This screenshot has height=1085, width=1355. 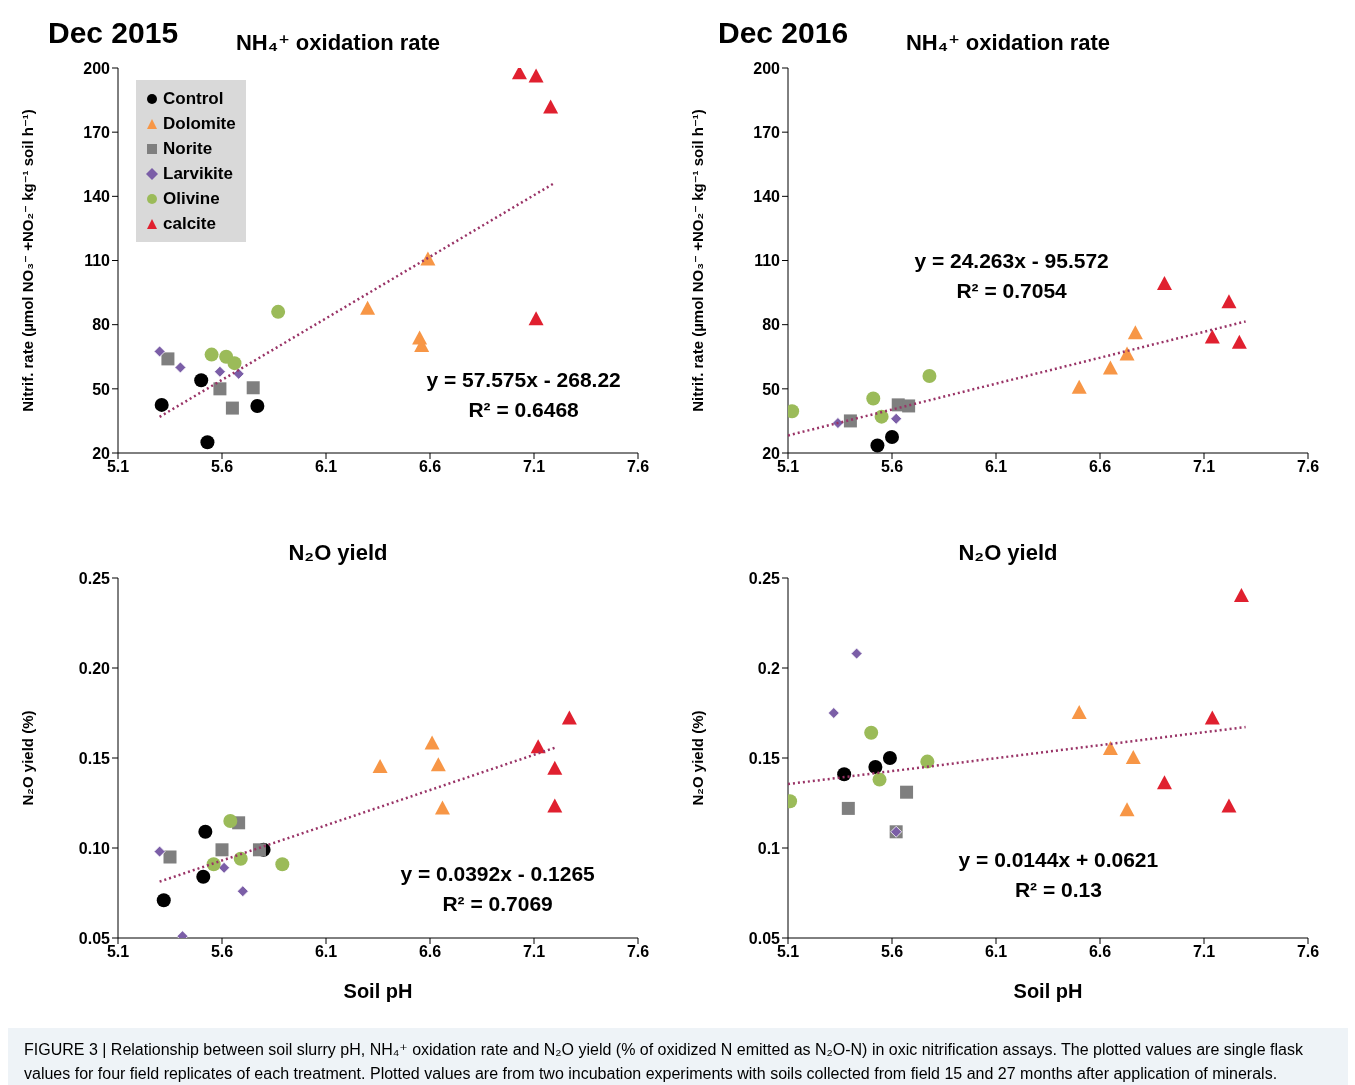 I want to click on y-tick-label: 0.2, so click(x=769, y=668).